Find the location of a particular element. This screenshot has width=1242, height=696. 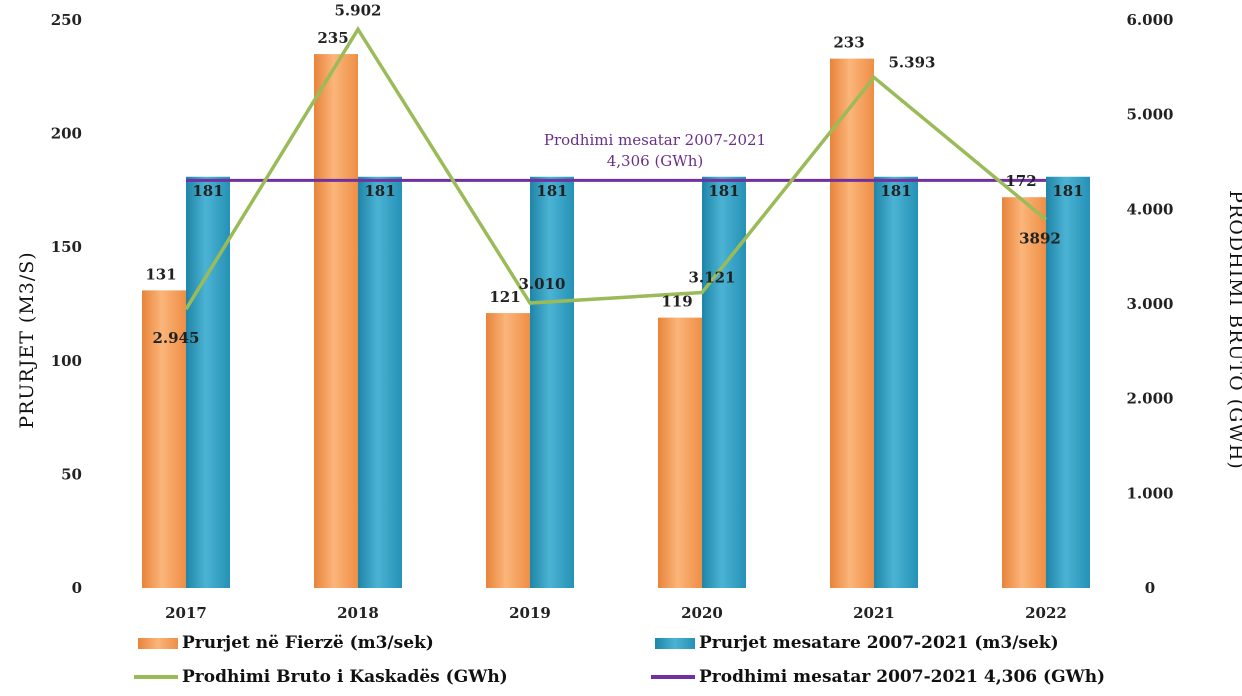

x-axis-ticks: 2017 2018 2019 2020 2021 2022 is located at coordinates (616, 613).